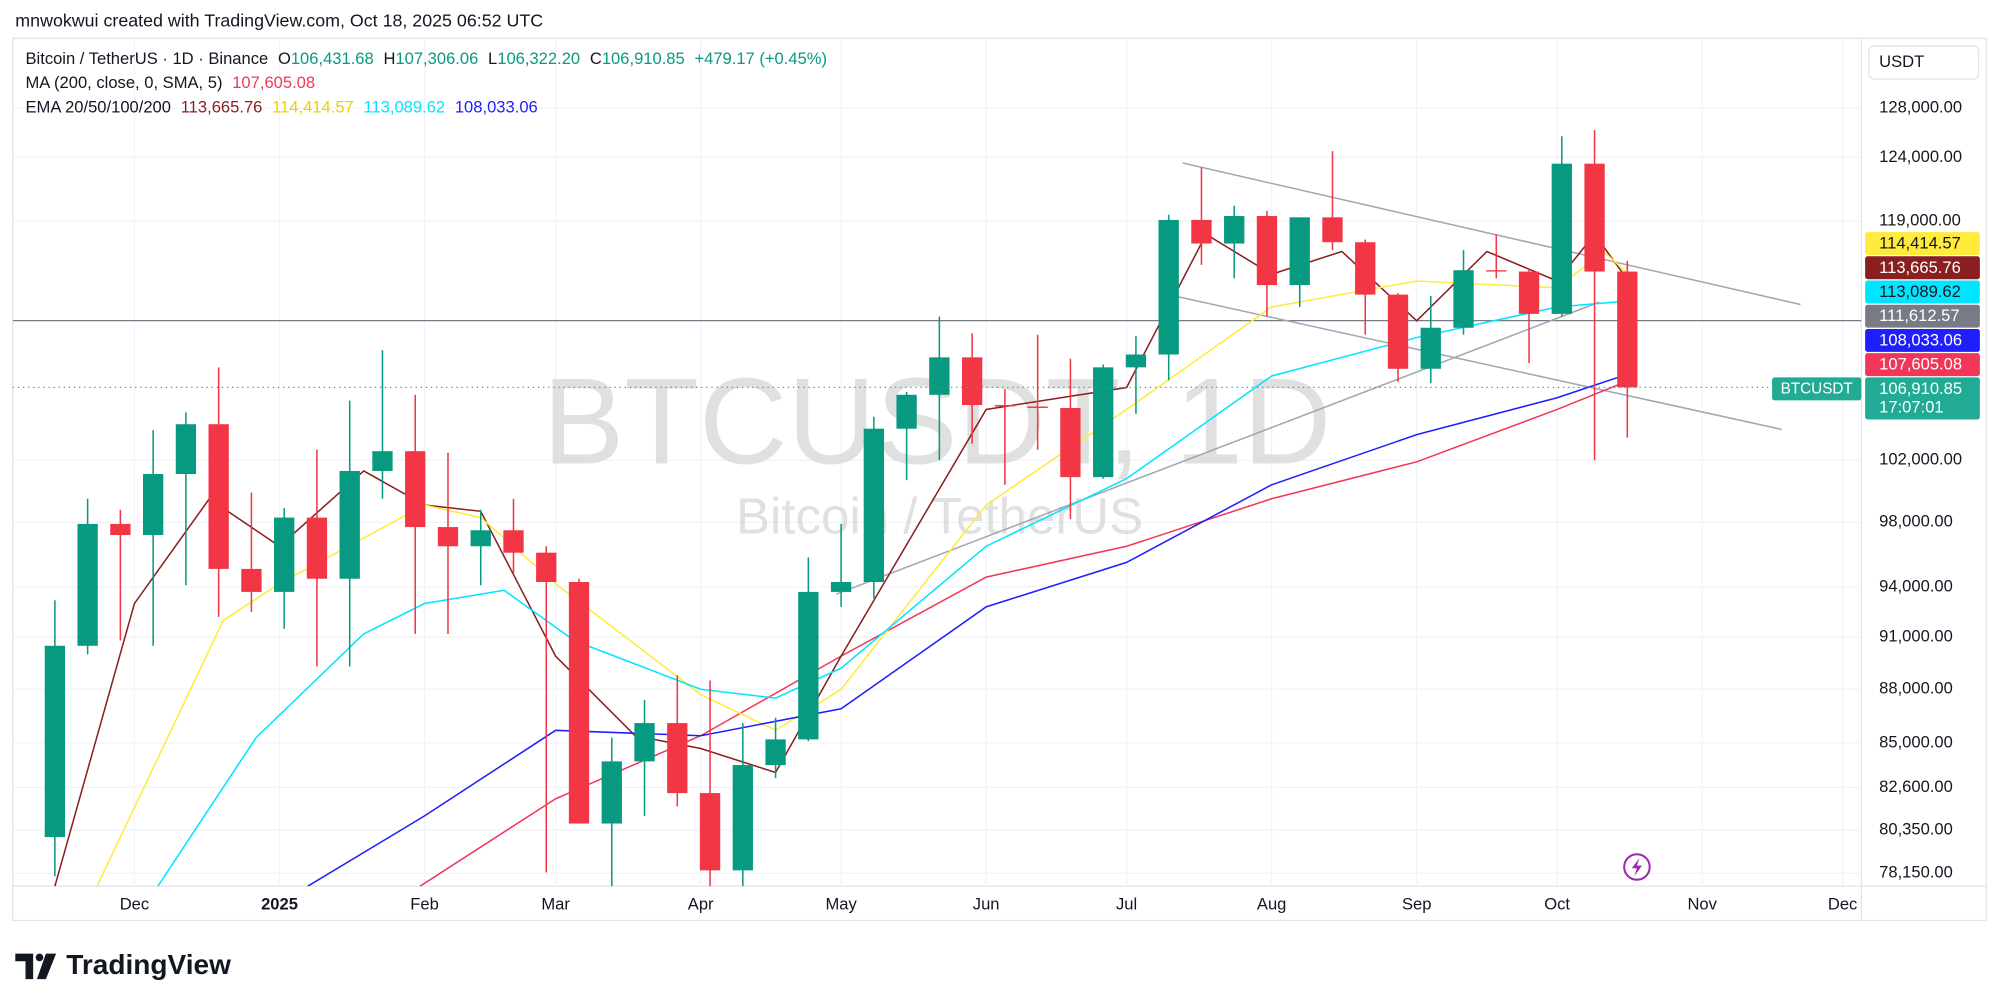  What do you see at coordinates (313, 107) in the screenshot?
I see `ema-value: 114,414.57` at bounding box center [313, 107].